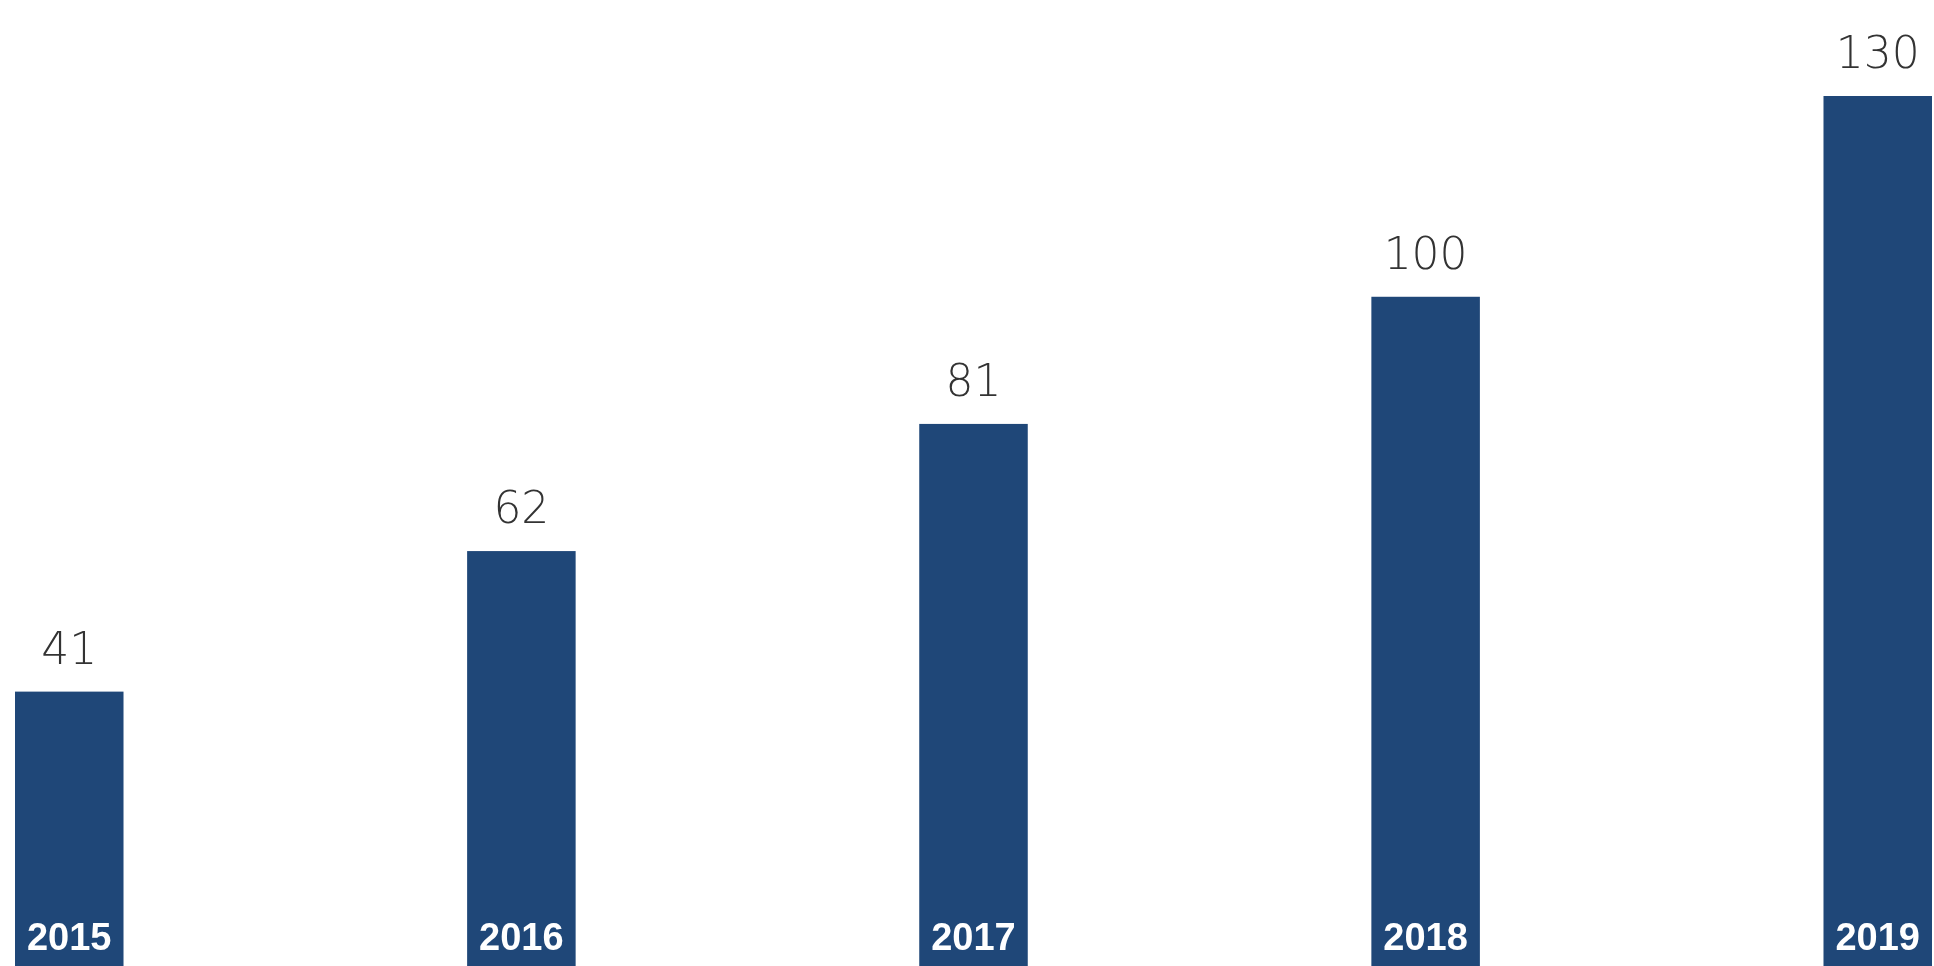 The height and width of the screenshot is (966, 1934). Describe the element at coordinates (521, 937) in the screenshot. I see `x-tick-label: 2016` at that location.